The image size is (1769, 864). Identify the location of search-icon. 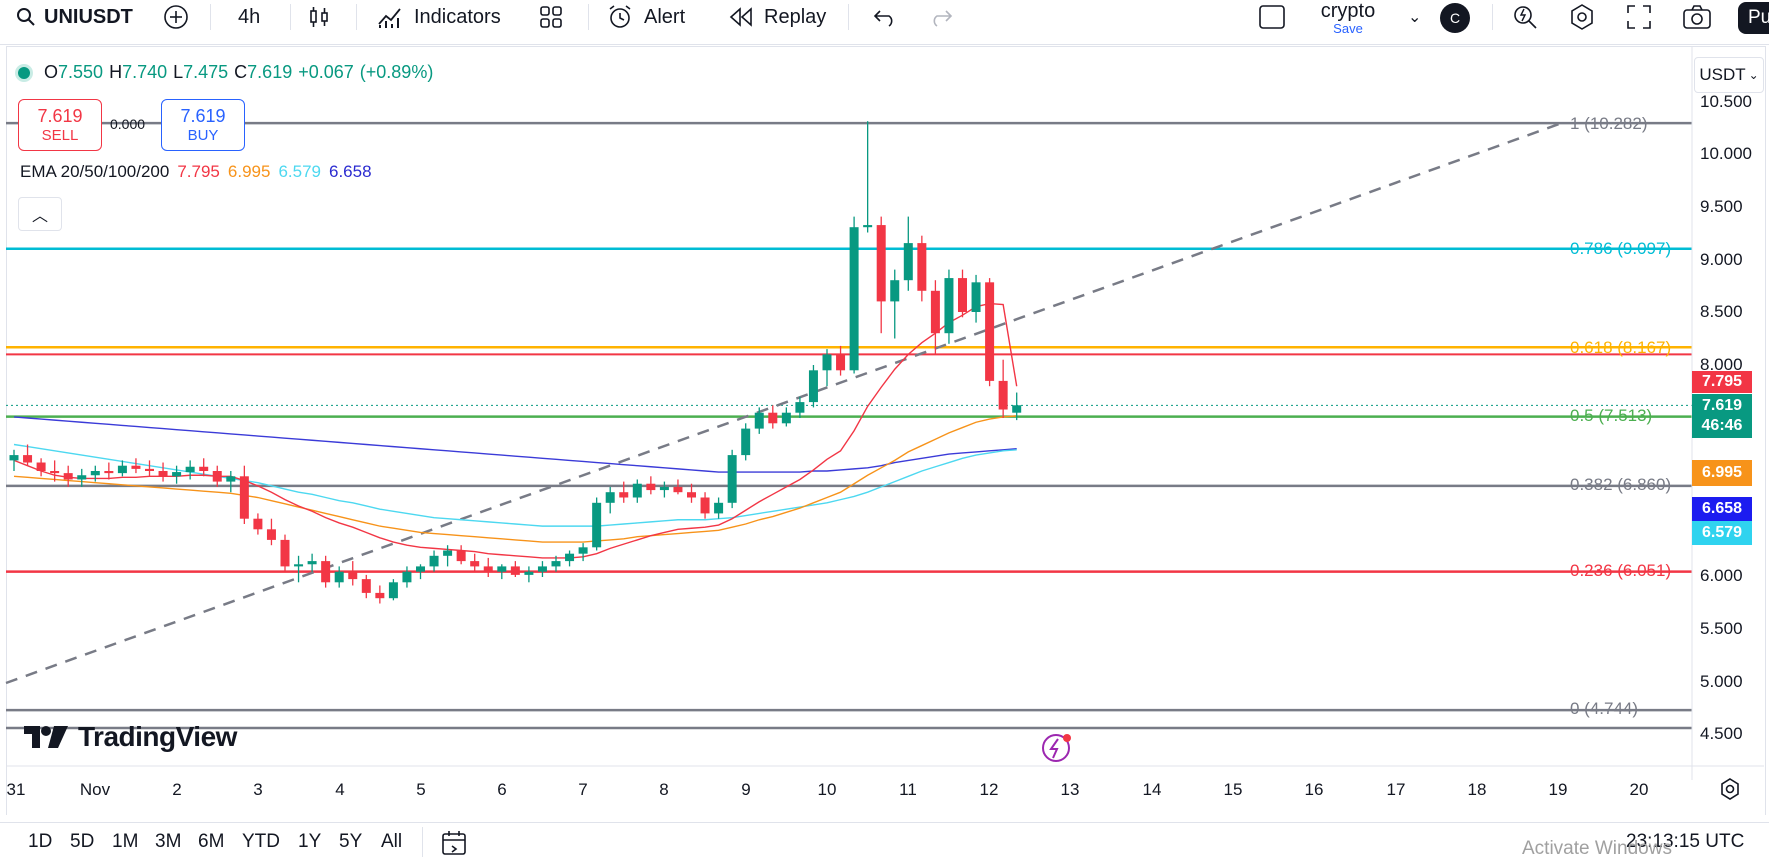
(26, 17).